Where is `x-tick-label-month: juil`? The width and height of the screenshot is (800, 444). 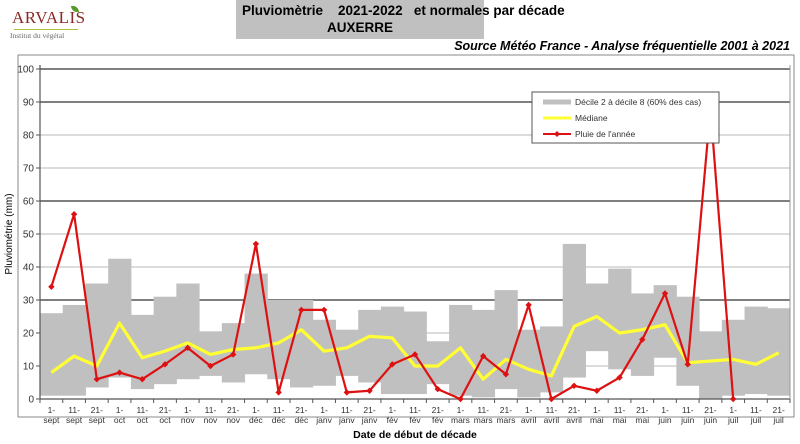
x-tick-label-month: juil is located at coordinates (756, 420).